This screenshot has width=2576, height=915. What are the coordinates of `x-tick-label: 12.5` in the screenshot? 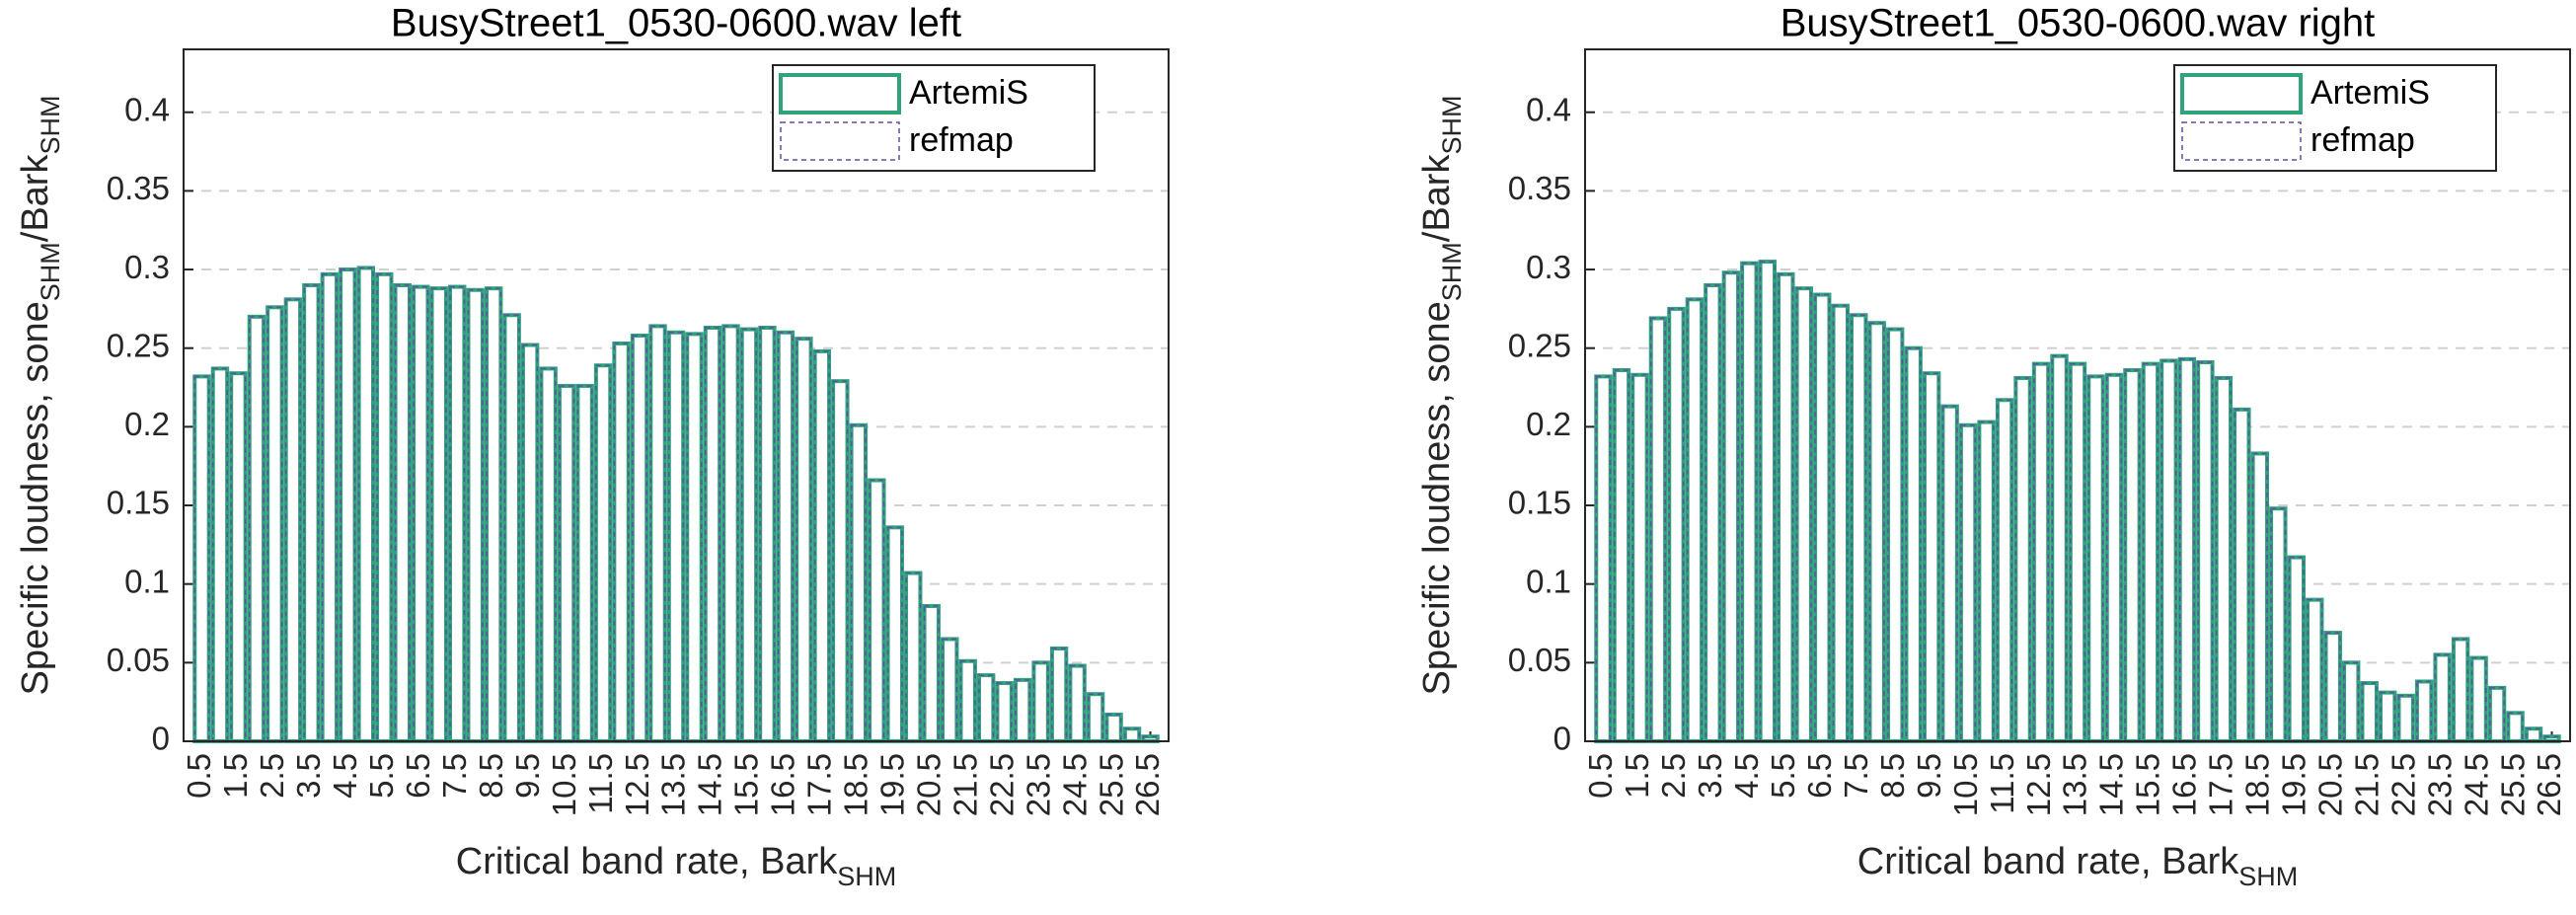 It's located at (637, 785).